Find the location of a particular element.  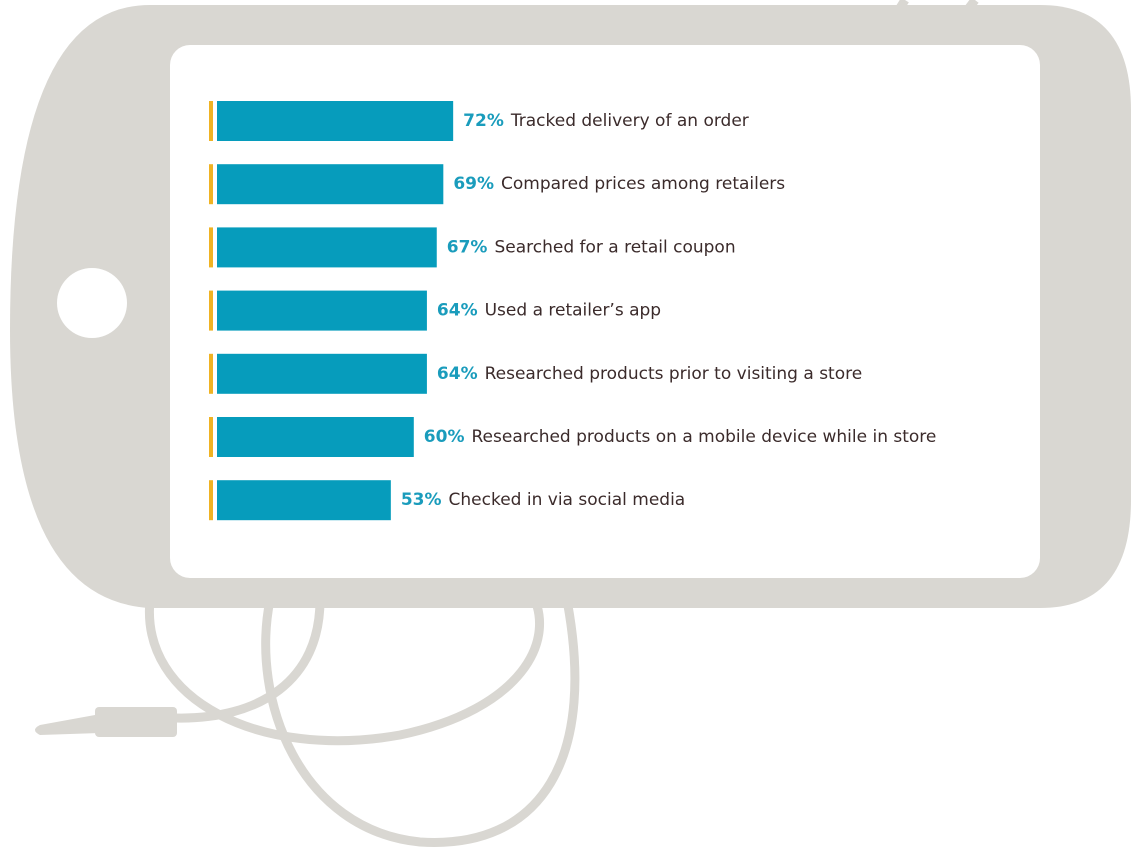

category-label: Compared prices among retailers is located at coordinates (643, 184).